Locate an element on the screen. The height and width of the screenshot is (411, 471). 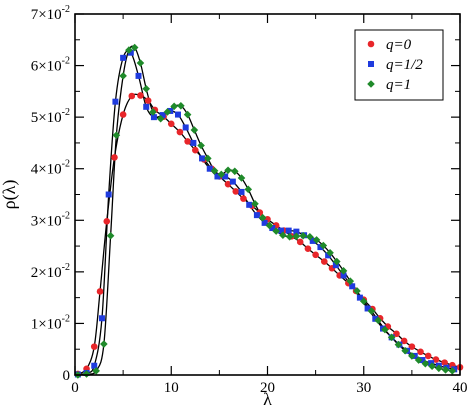
y-tick-label: 2×10⁻² is located at coordinates (50, 271).